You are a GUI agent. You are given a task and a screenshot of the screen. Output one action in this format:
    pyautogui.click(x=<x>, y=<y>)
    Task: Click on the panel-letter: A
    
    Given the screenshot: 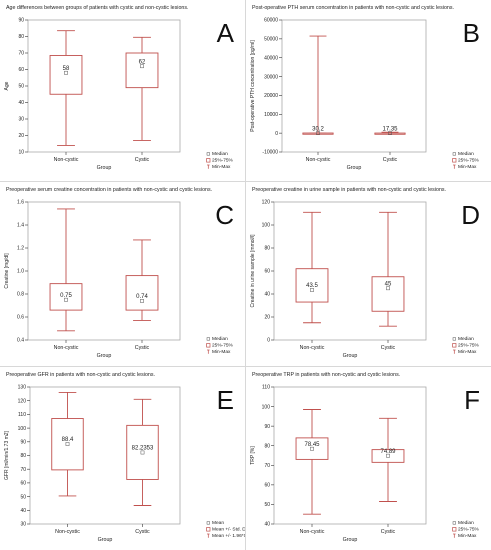 What is the action you would take?
    pyautogui.click(x=226, y=33)
    